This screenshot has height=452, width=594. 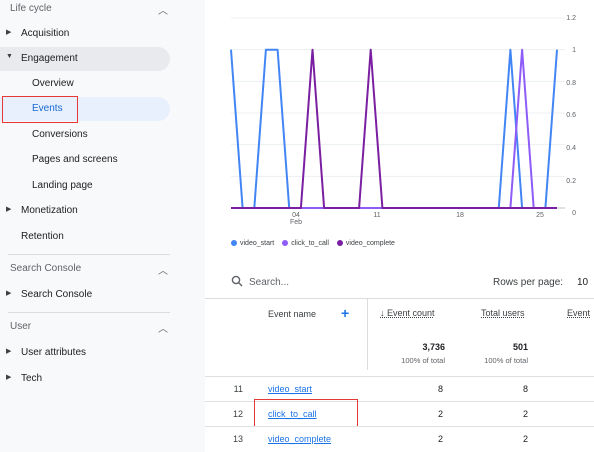 I want to click on sidebar-item-landing-page: Landing page, so click(x=85, y=186).